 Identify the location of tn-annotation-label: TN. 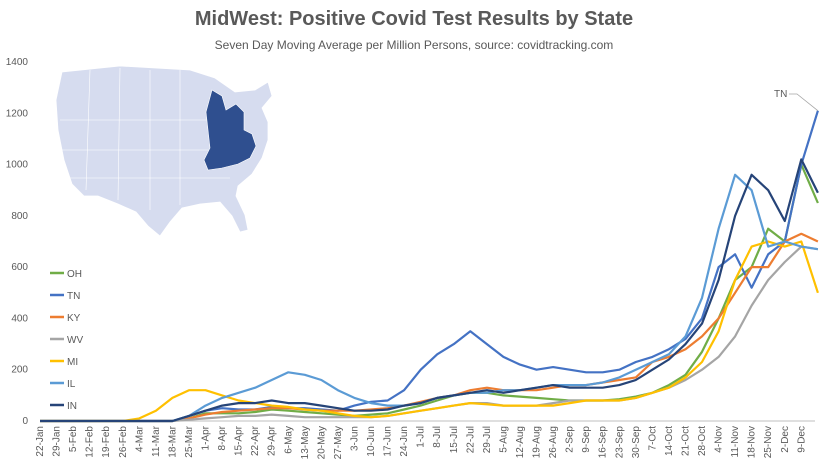
(780, 94).